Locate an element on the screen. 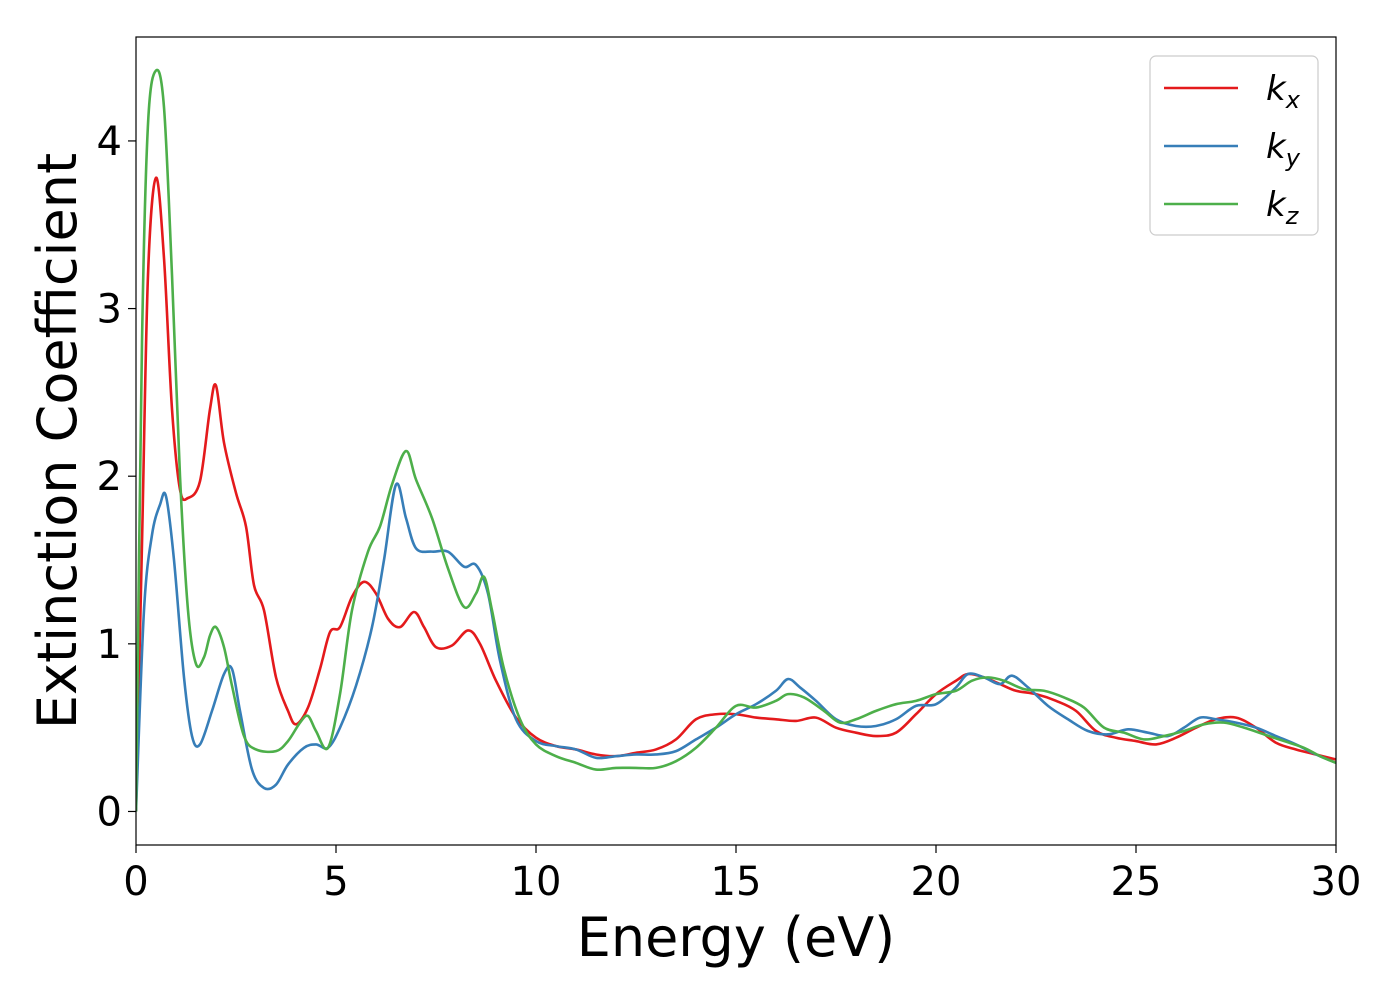 This screenshot has width=1400, height=1000. y-axis-label: Extinction Coefficient is located at coordinates (57, 441).